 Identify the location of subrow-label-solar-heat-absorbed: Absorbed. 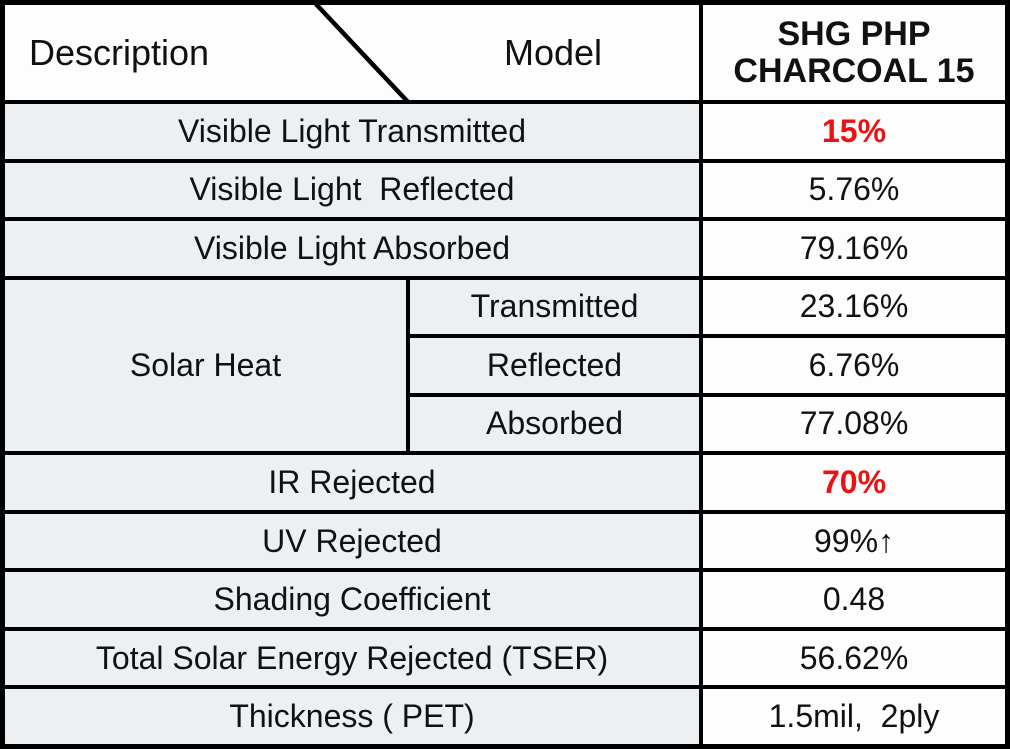
(554, 424).